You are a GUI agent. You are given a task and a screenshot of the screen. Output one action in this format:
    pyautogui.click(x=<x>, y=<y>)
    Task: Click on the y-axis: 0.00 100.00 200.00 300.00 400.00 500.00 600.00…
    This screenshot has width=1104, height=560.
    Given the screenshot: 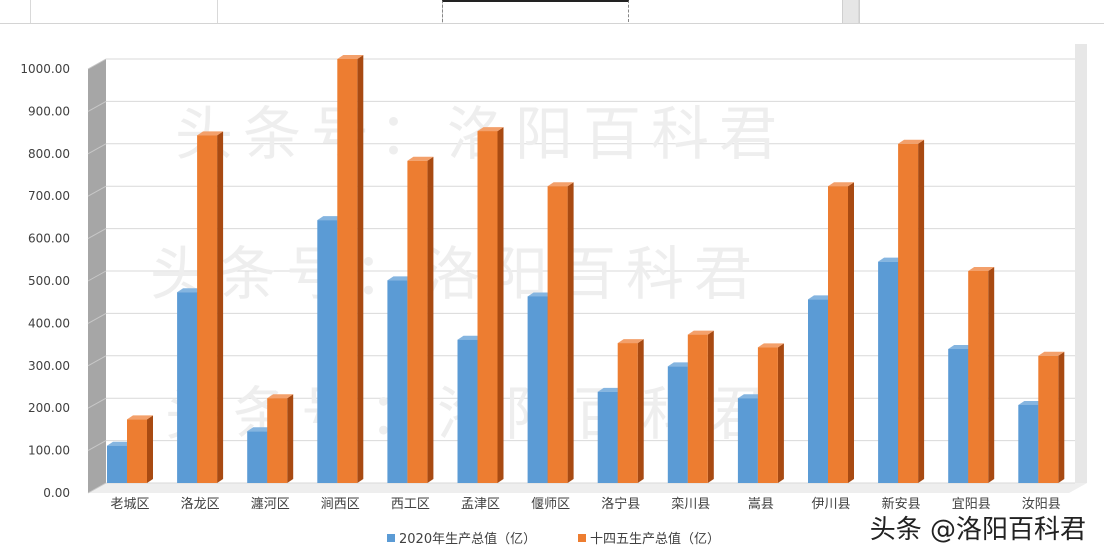 What is the action you would take?
    pyautogui.click(x=45, y=281)
    